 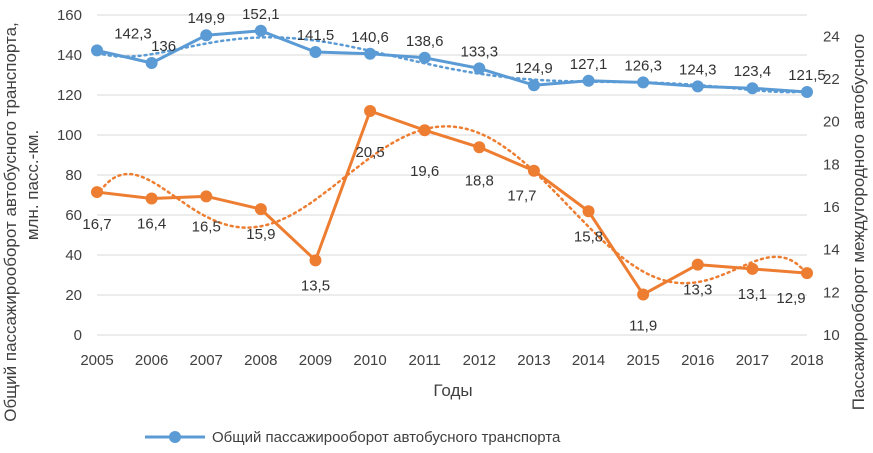 What do you see at coordinates (73, 215) in the screenshot?
I see `left-tick-label: 60` at bounding box center [73, 215].